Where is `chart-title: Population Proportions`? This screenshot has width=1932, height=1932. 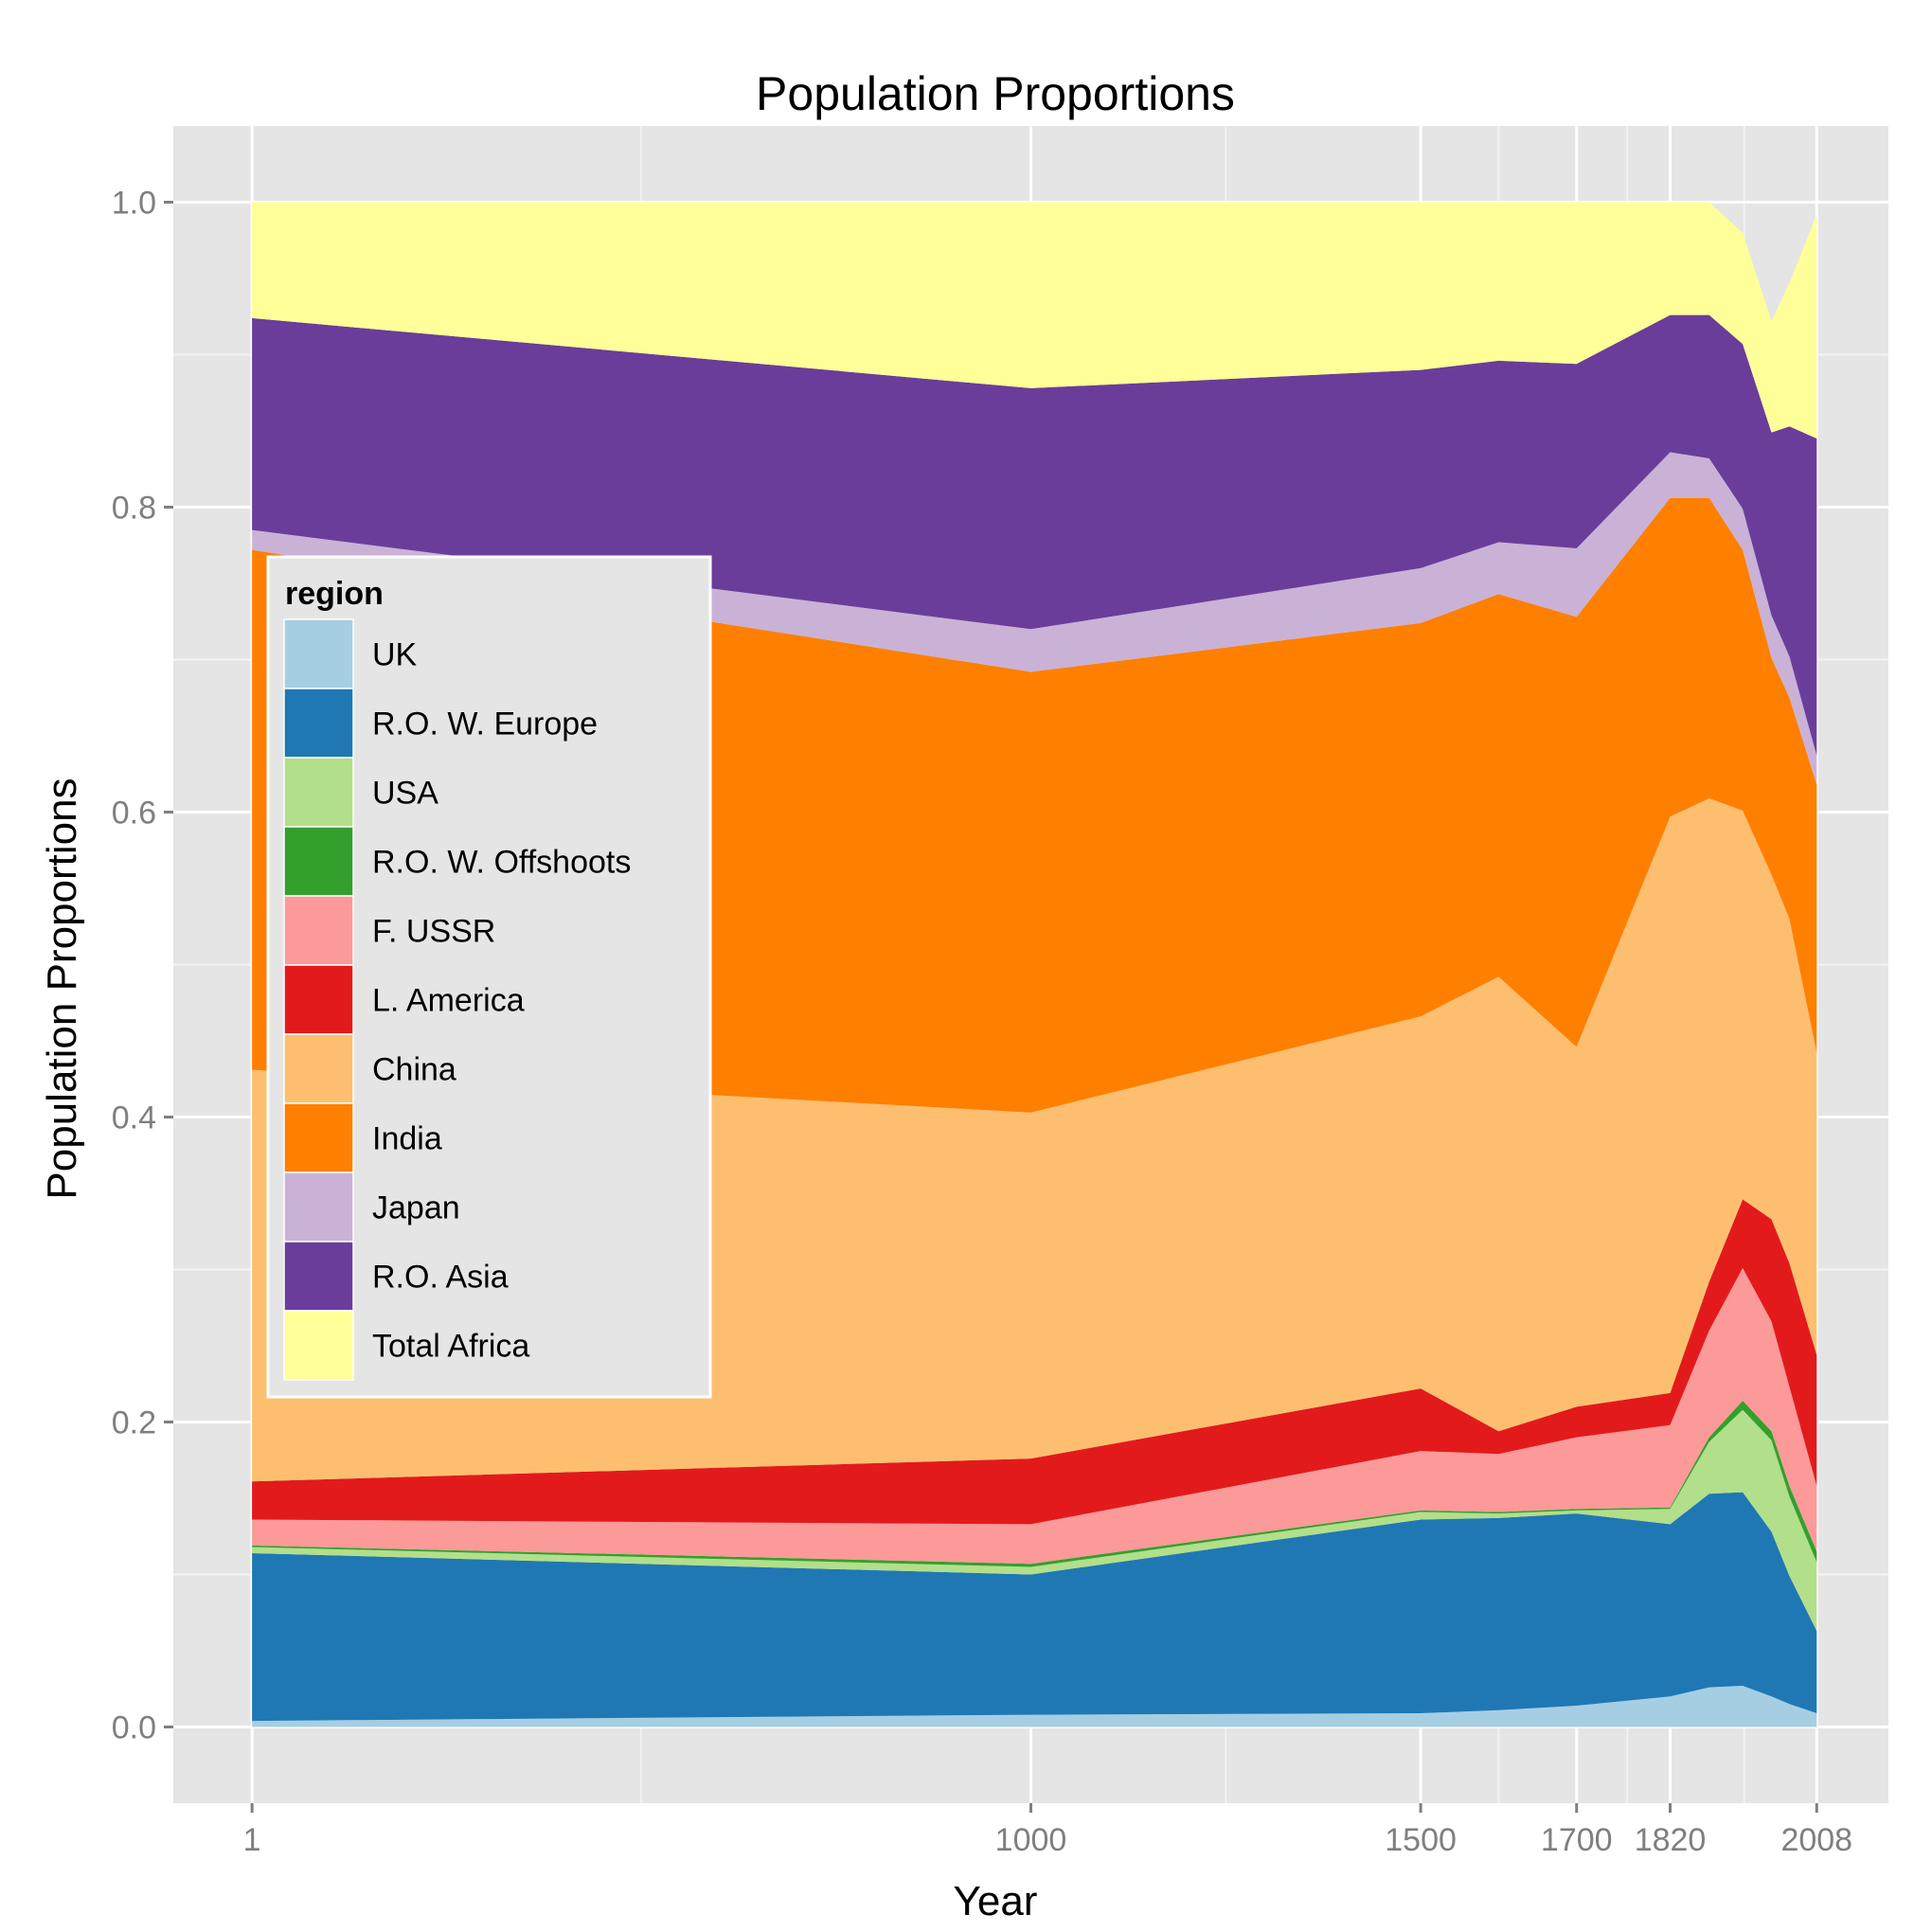
chart-title: Population Proportions is located at coordinates (995, 93).